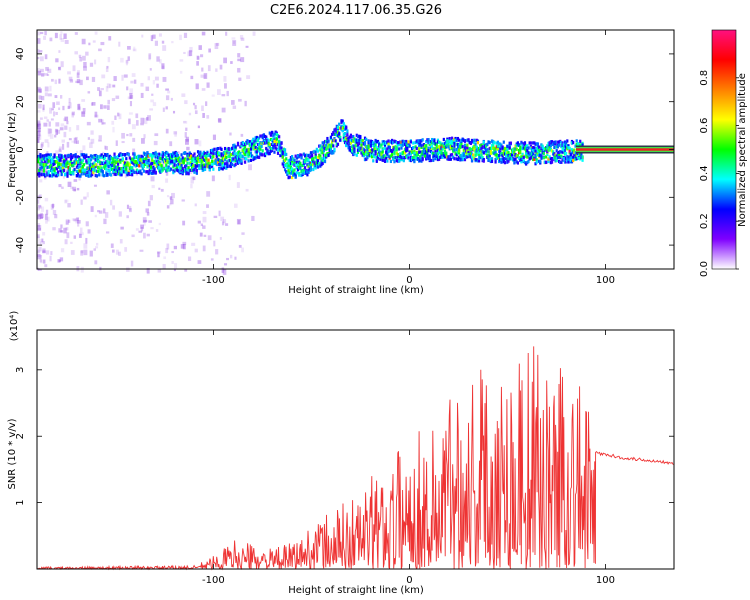 This screenshot has height=600, width=750. What do you see at coordinates (20, 502) in the screenshot?
I see `snr-y-tick-label: 1` at bounding box center [20, 502].